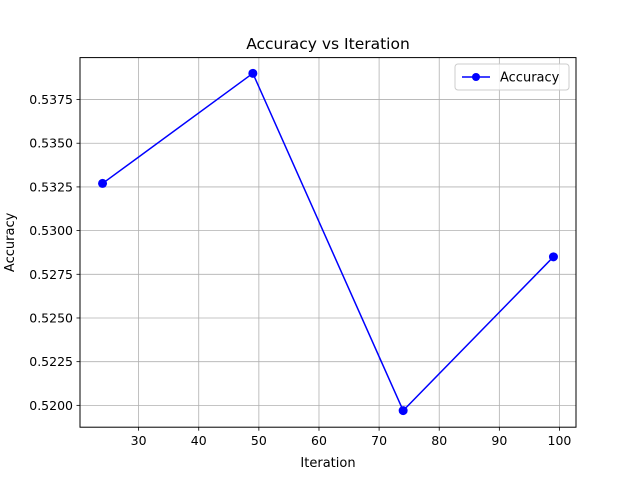  Describe the element at coordinates (530, 78) in the screenshot. I see `legend-entry-accuracy: Accuracy` at that location.